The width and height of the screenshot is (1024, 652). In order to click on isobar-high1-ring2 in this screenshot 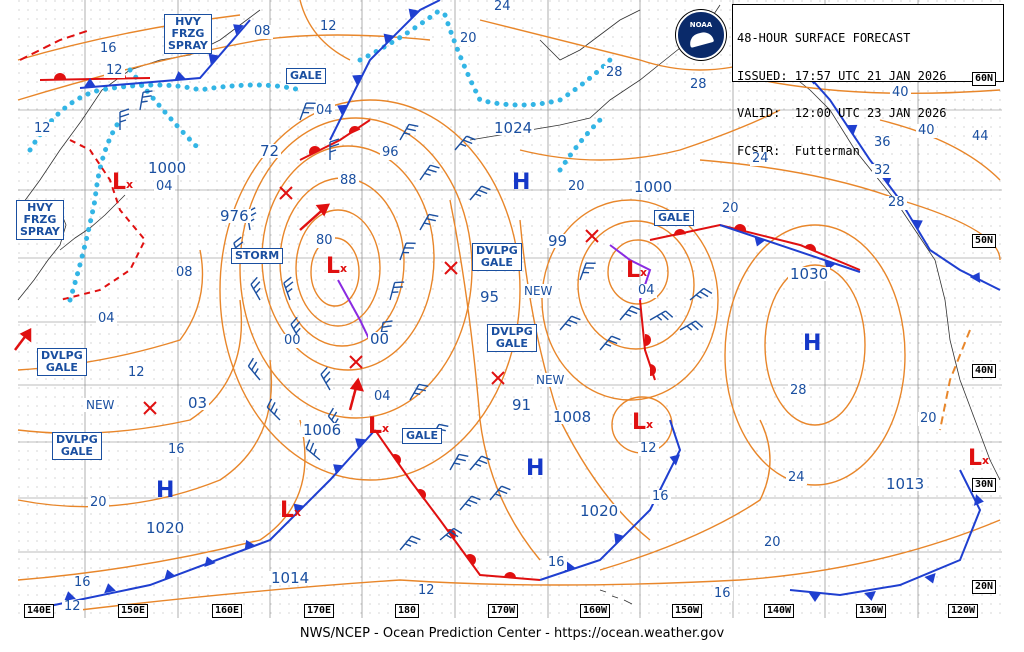, I will do `click(815, 355)`.